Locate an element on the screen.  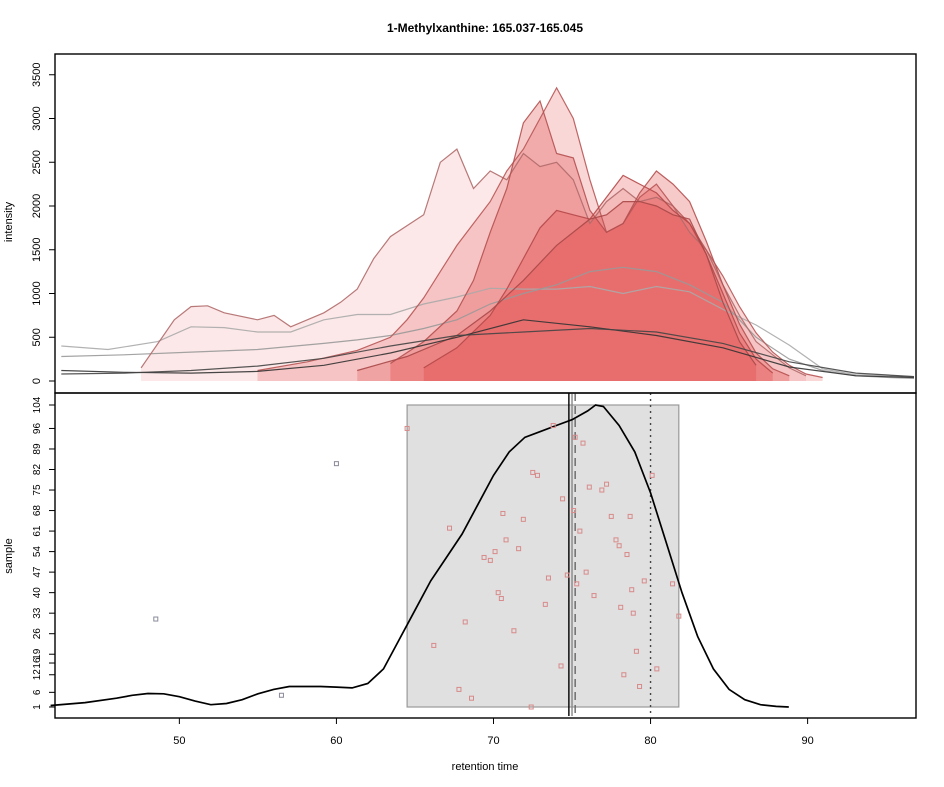
sample-tick-label: 6 is located at coordinates (37, 692).